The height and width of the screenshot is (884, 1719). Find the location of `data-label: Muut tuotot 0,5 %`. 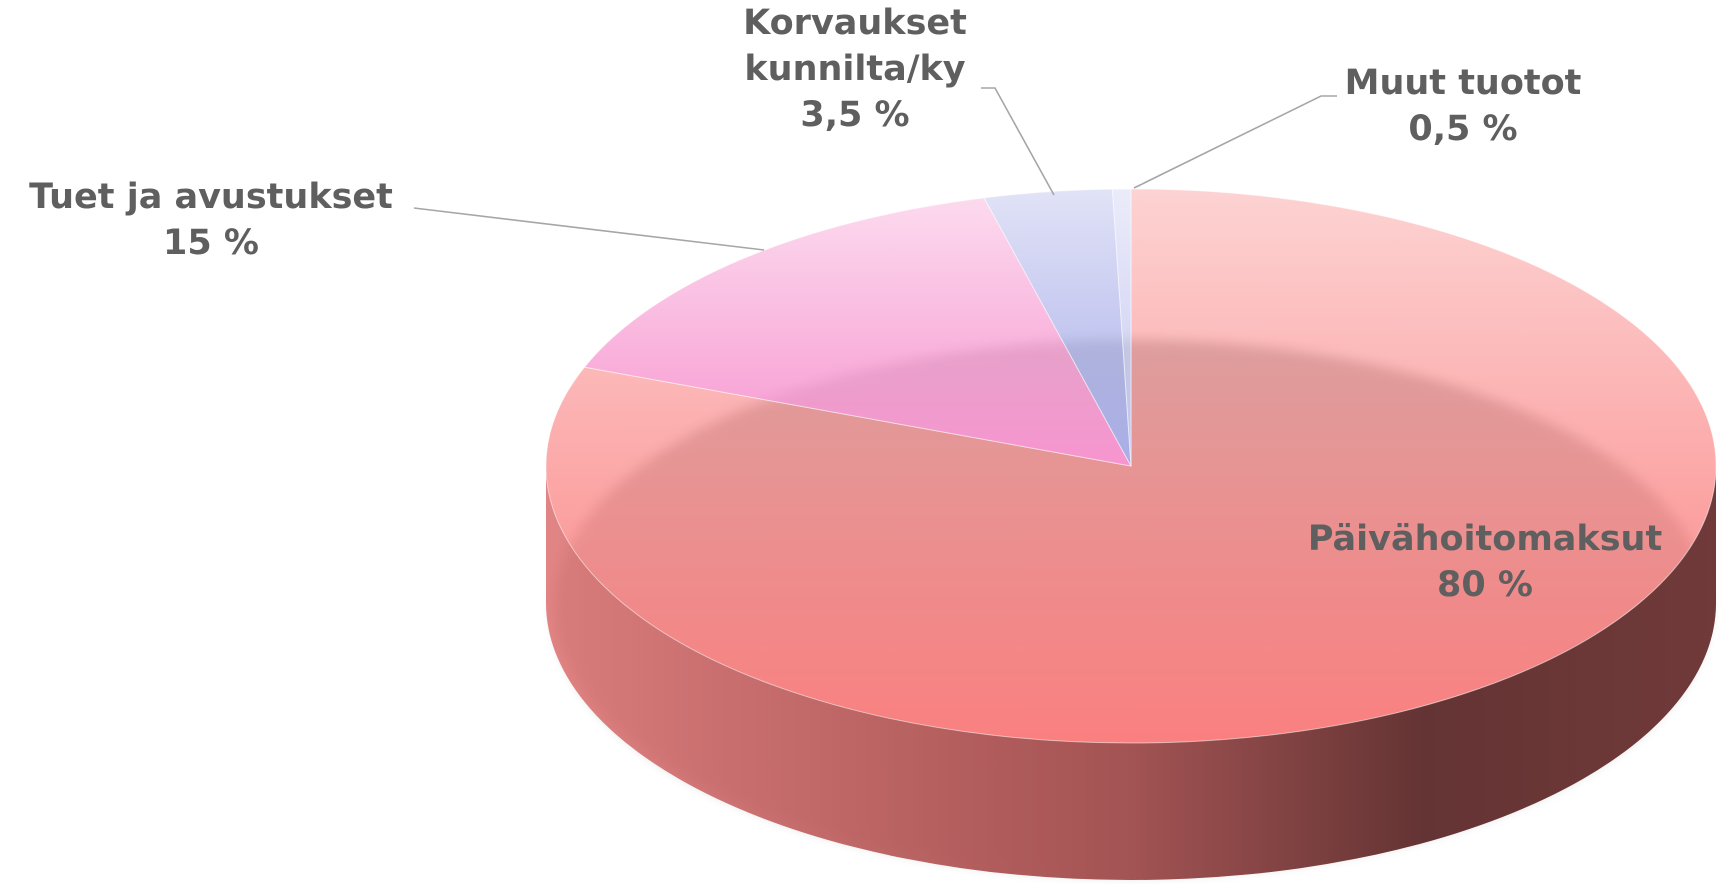

data-label: Muut tuotot 0,5 % is located at coordinates (1463, 106).